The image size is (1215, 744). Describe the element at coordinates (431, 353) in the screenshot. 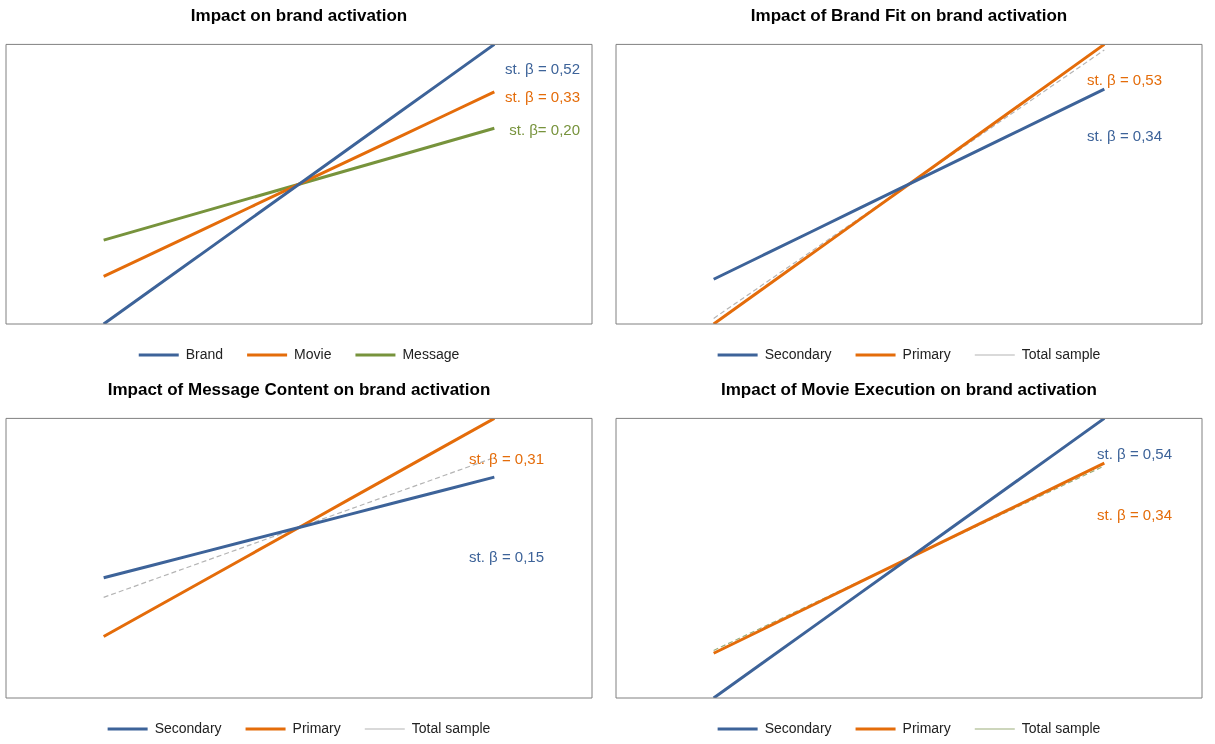

I see `legend-label: Message` at that location.